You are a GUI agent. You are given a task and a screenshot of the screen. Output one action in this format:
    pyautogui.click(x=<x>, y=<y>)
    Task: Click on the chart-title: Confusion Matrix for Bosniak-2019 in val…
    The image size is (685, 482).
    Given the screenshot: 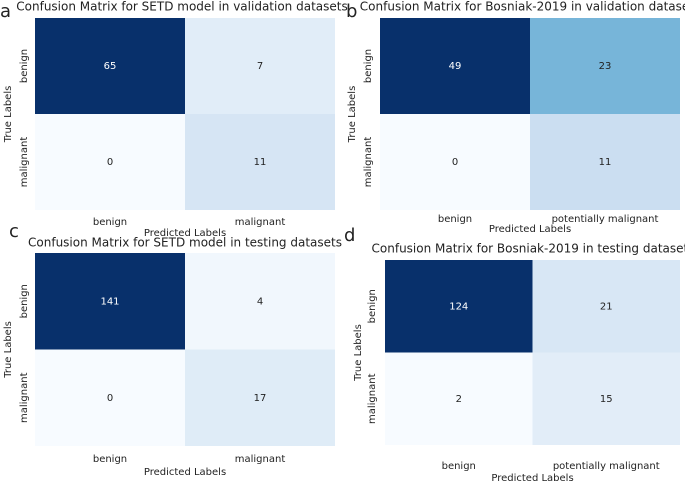 What is the action you would take?
    pyautogui.click(x=522, y=7)
    